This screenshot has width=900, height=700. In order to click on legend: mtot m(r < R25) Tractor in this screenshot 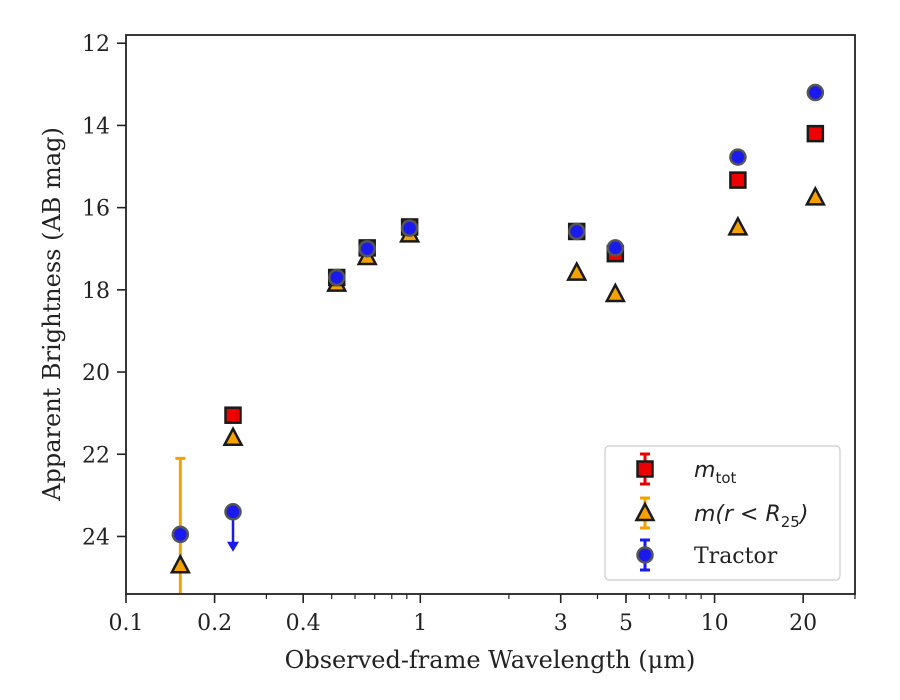, I will do `click(722, 513)`.